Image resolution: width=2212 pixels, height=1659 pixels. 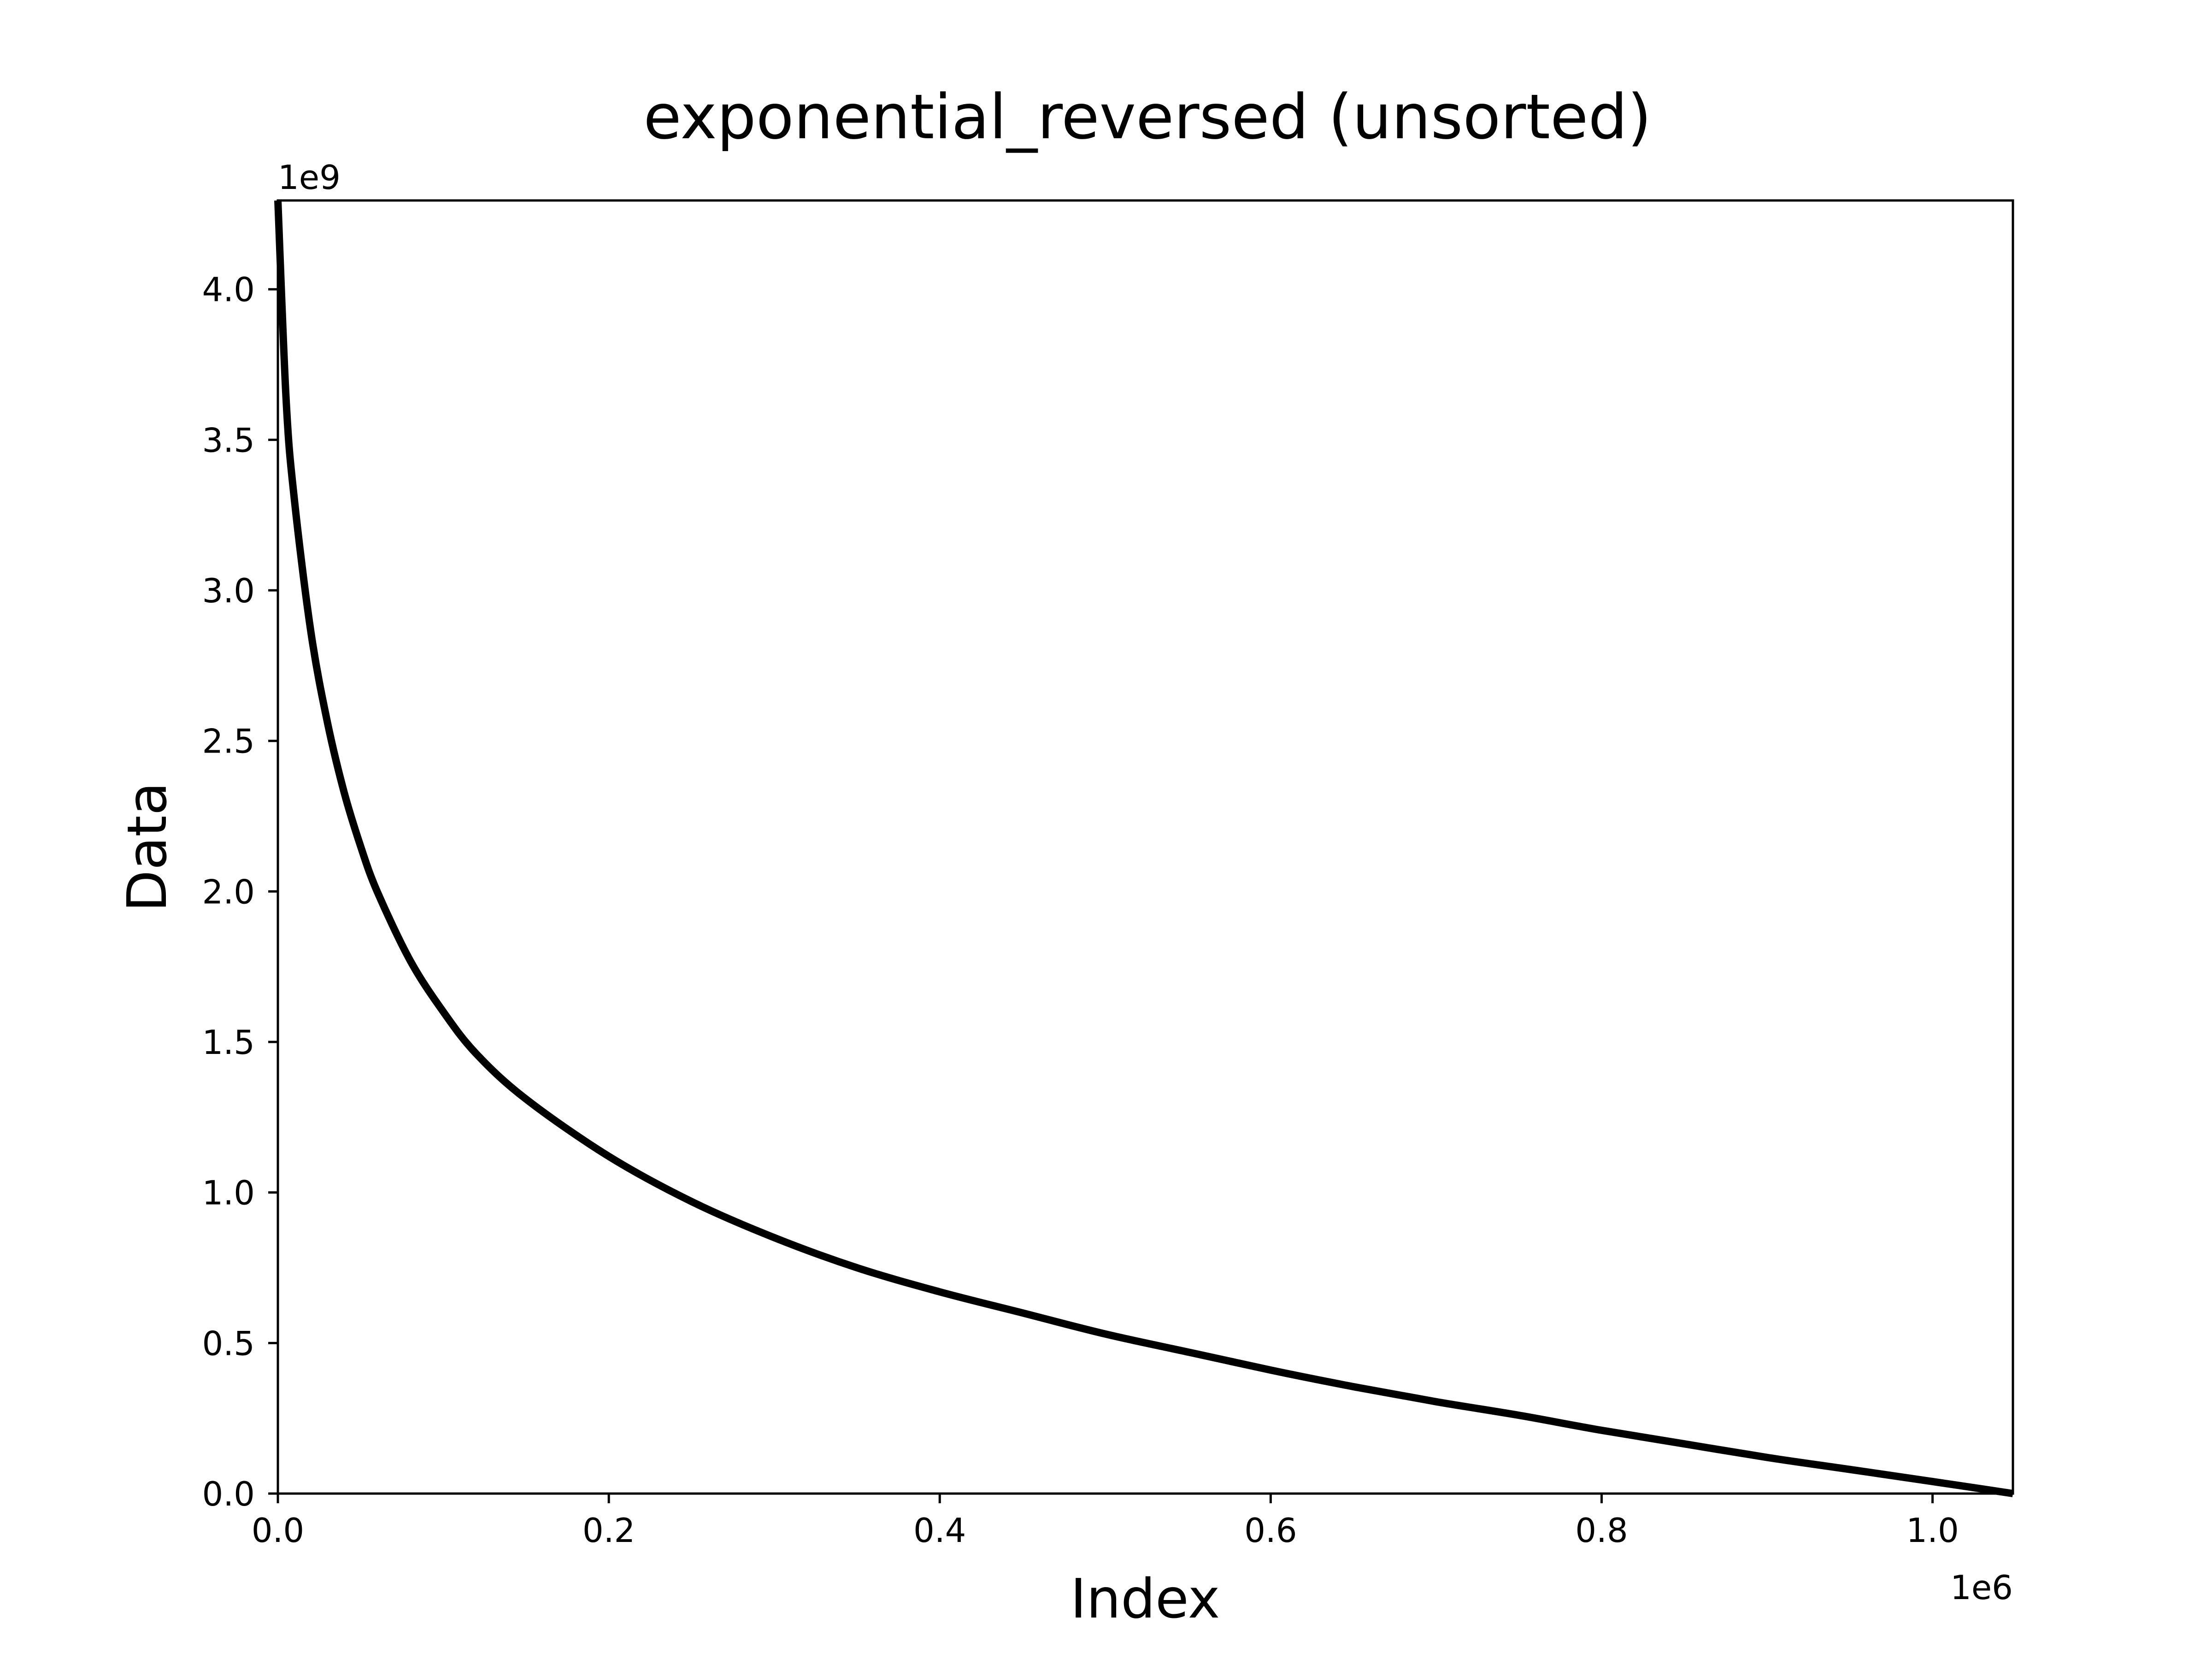 What do you see at coordinates (1145, 1598) in the screenshot?
I see `x-axis-label: Index` at bounding box center [1145, 1598].